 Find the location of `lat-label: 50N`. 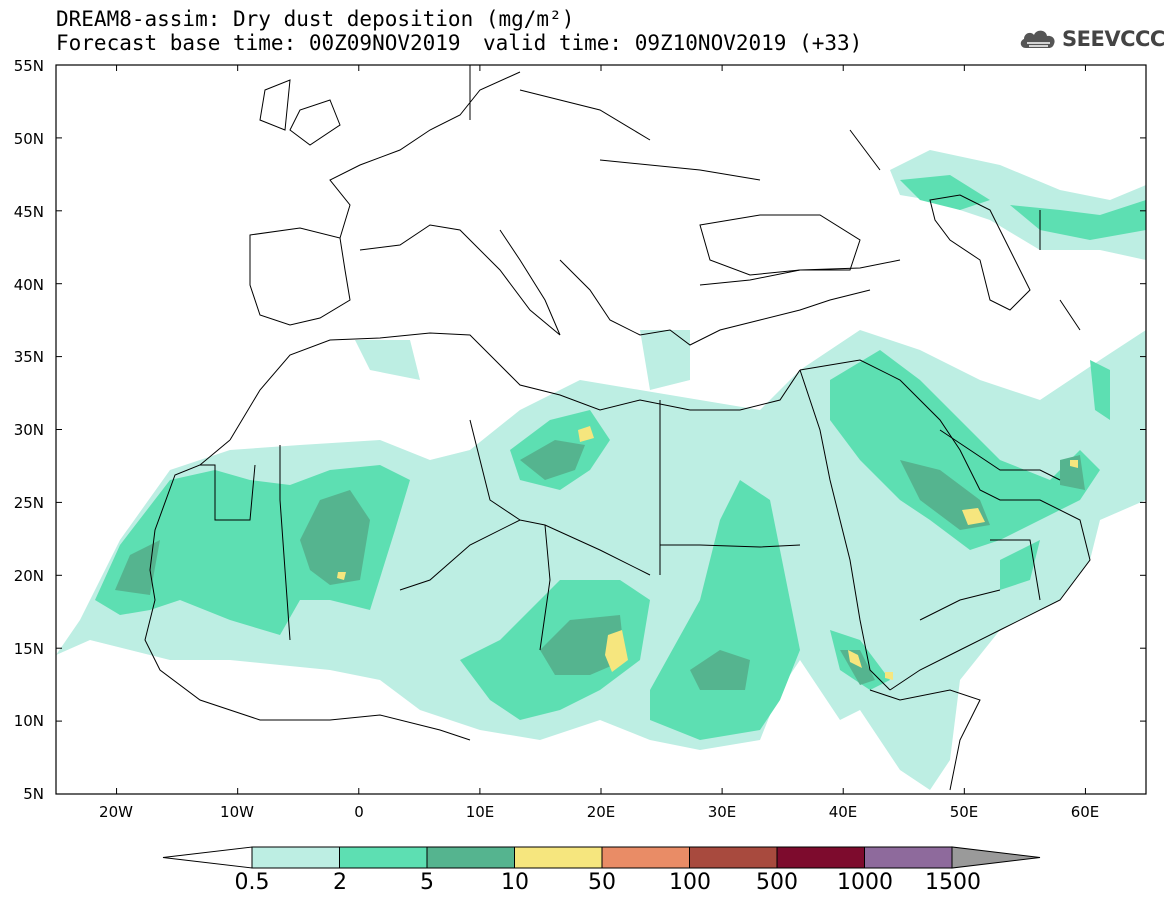

lat-label: 50N is located at coordinates (28, 139).